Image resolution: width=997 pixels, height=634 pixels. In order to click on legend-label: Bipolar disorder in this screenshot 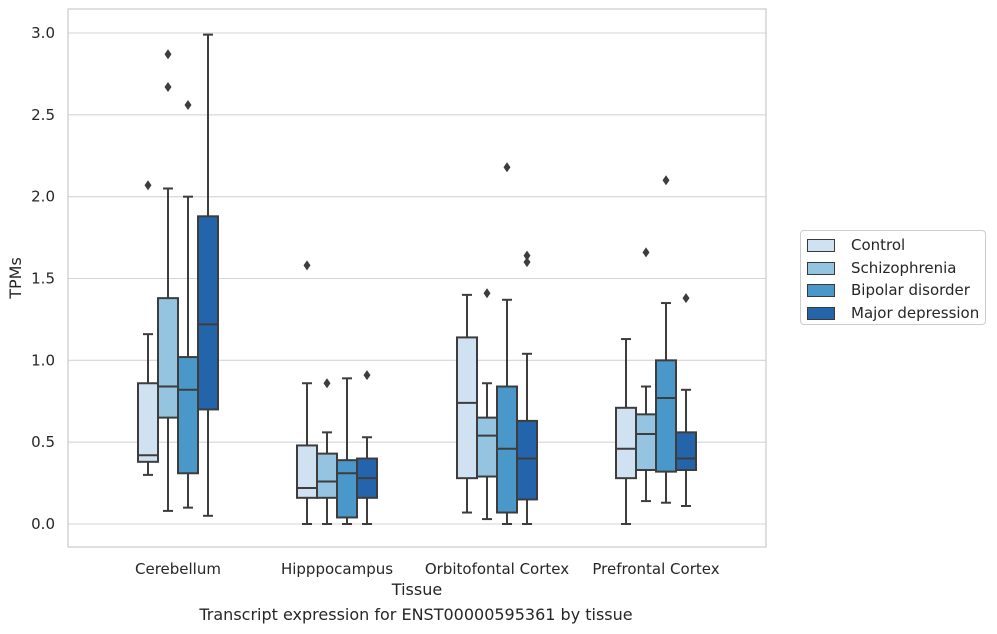, I will do `click(910, 290)`.